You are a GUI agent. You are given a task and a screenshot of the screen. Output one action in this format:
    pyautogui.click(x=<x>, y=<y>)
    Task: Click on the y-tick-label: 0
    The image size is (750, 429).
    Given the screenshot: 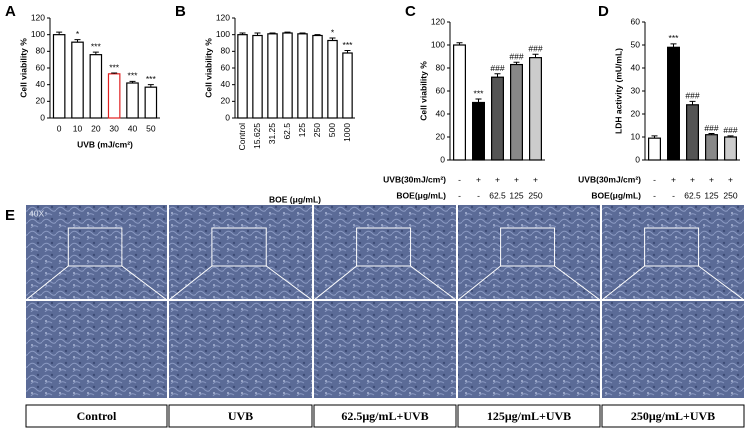 What is the action you would take?
    pyautogui.click(x=227, y=117)
    